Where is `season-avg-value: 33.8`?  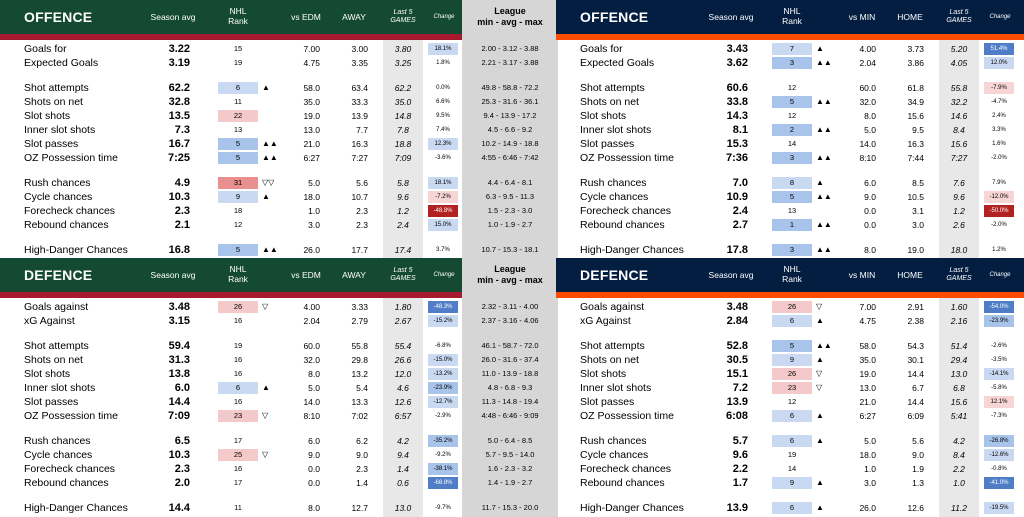
season-avg-value: 33.8 is located at coordinates (737, 102).